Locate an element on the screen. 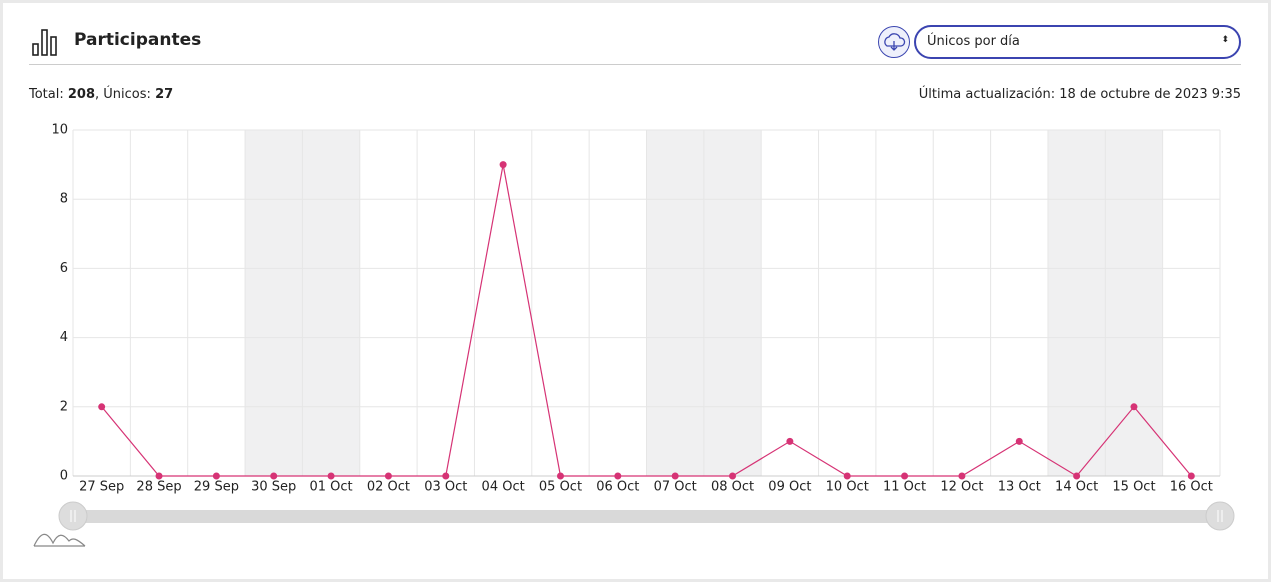  unique-label: , Únicos: is located at coordinates (123, 94).